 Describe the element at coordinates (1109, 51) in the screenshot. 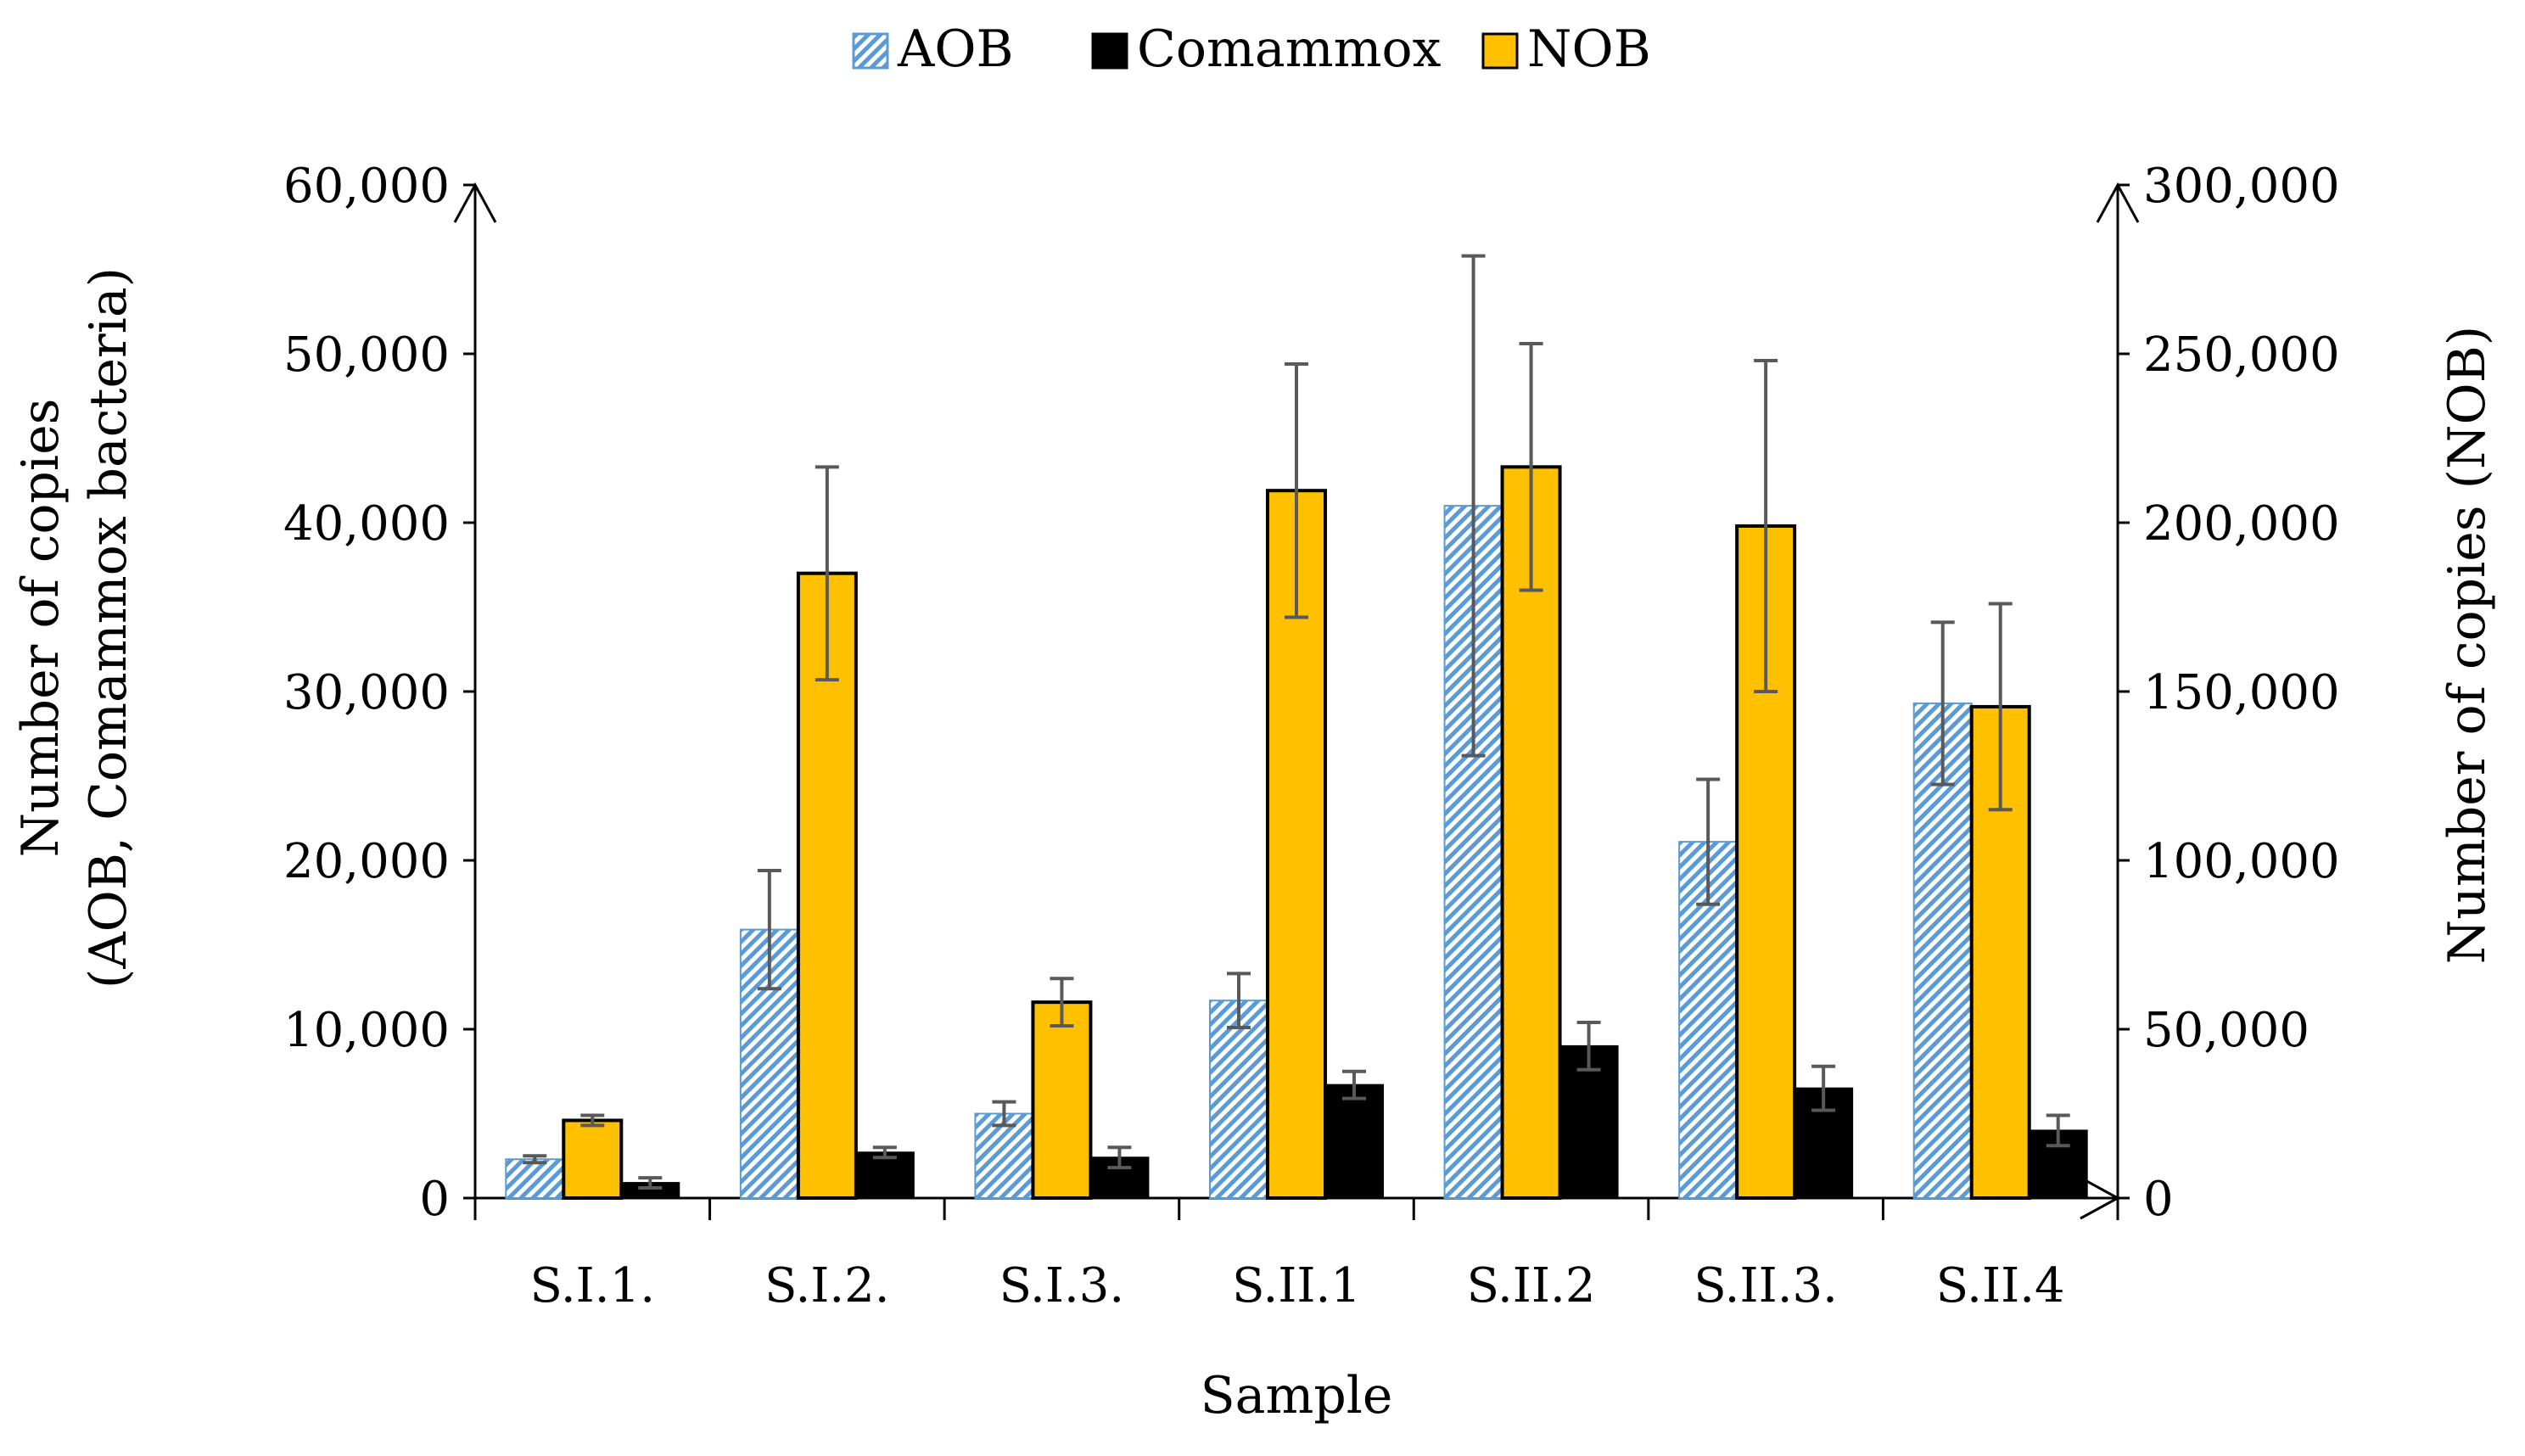

I see `comammox-legend-swatch` at that location.